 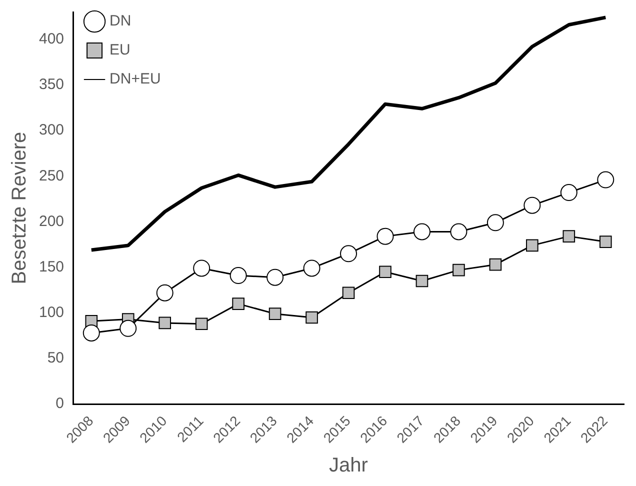 What do you see at coordinates (19, 208) in the screenshot?
I see `y-axis-title: Besetzte Reviere` at bounding box center [19, 208].